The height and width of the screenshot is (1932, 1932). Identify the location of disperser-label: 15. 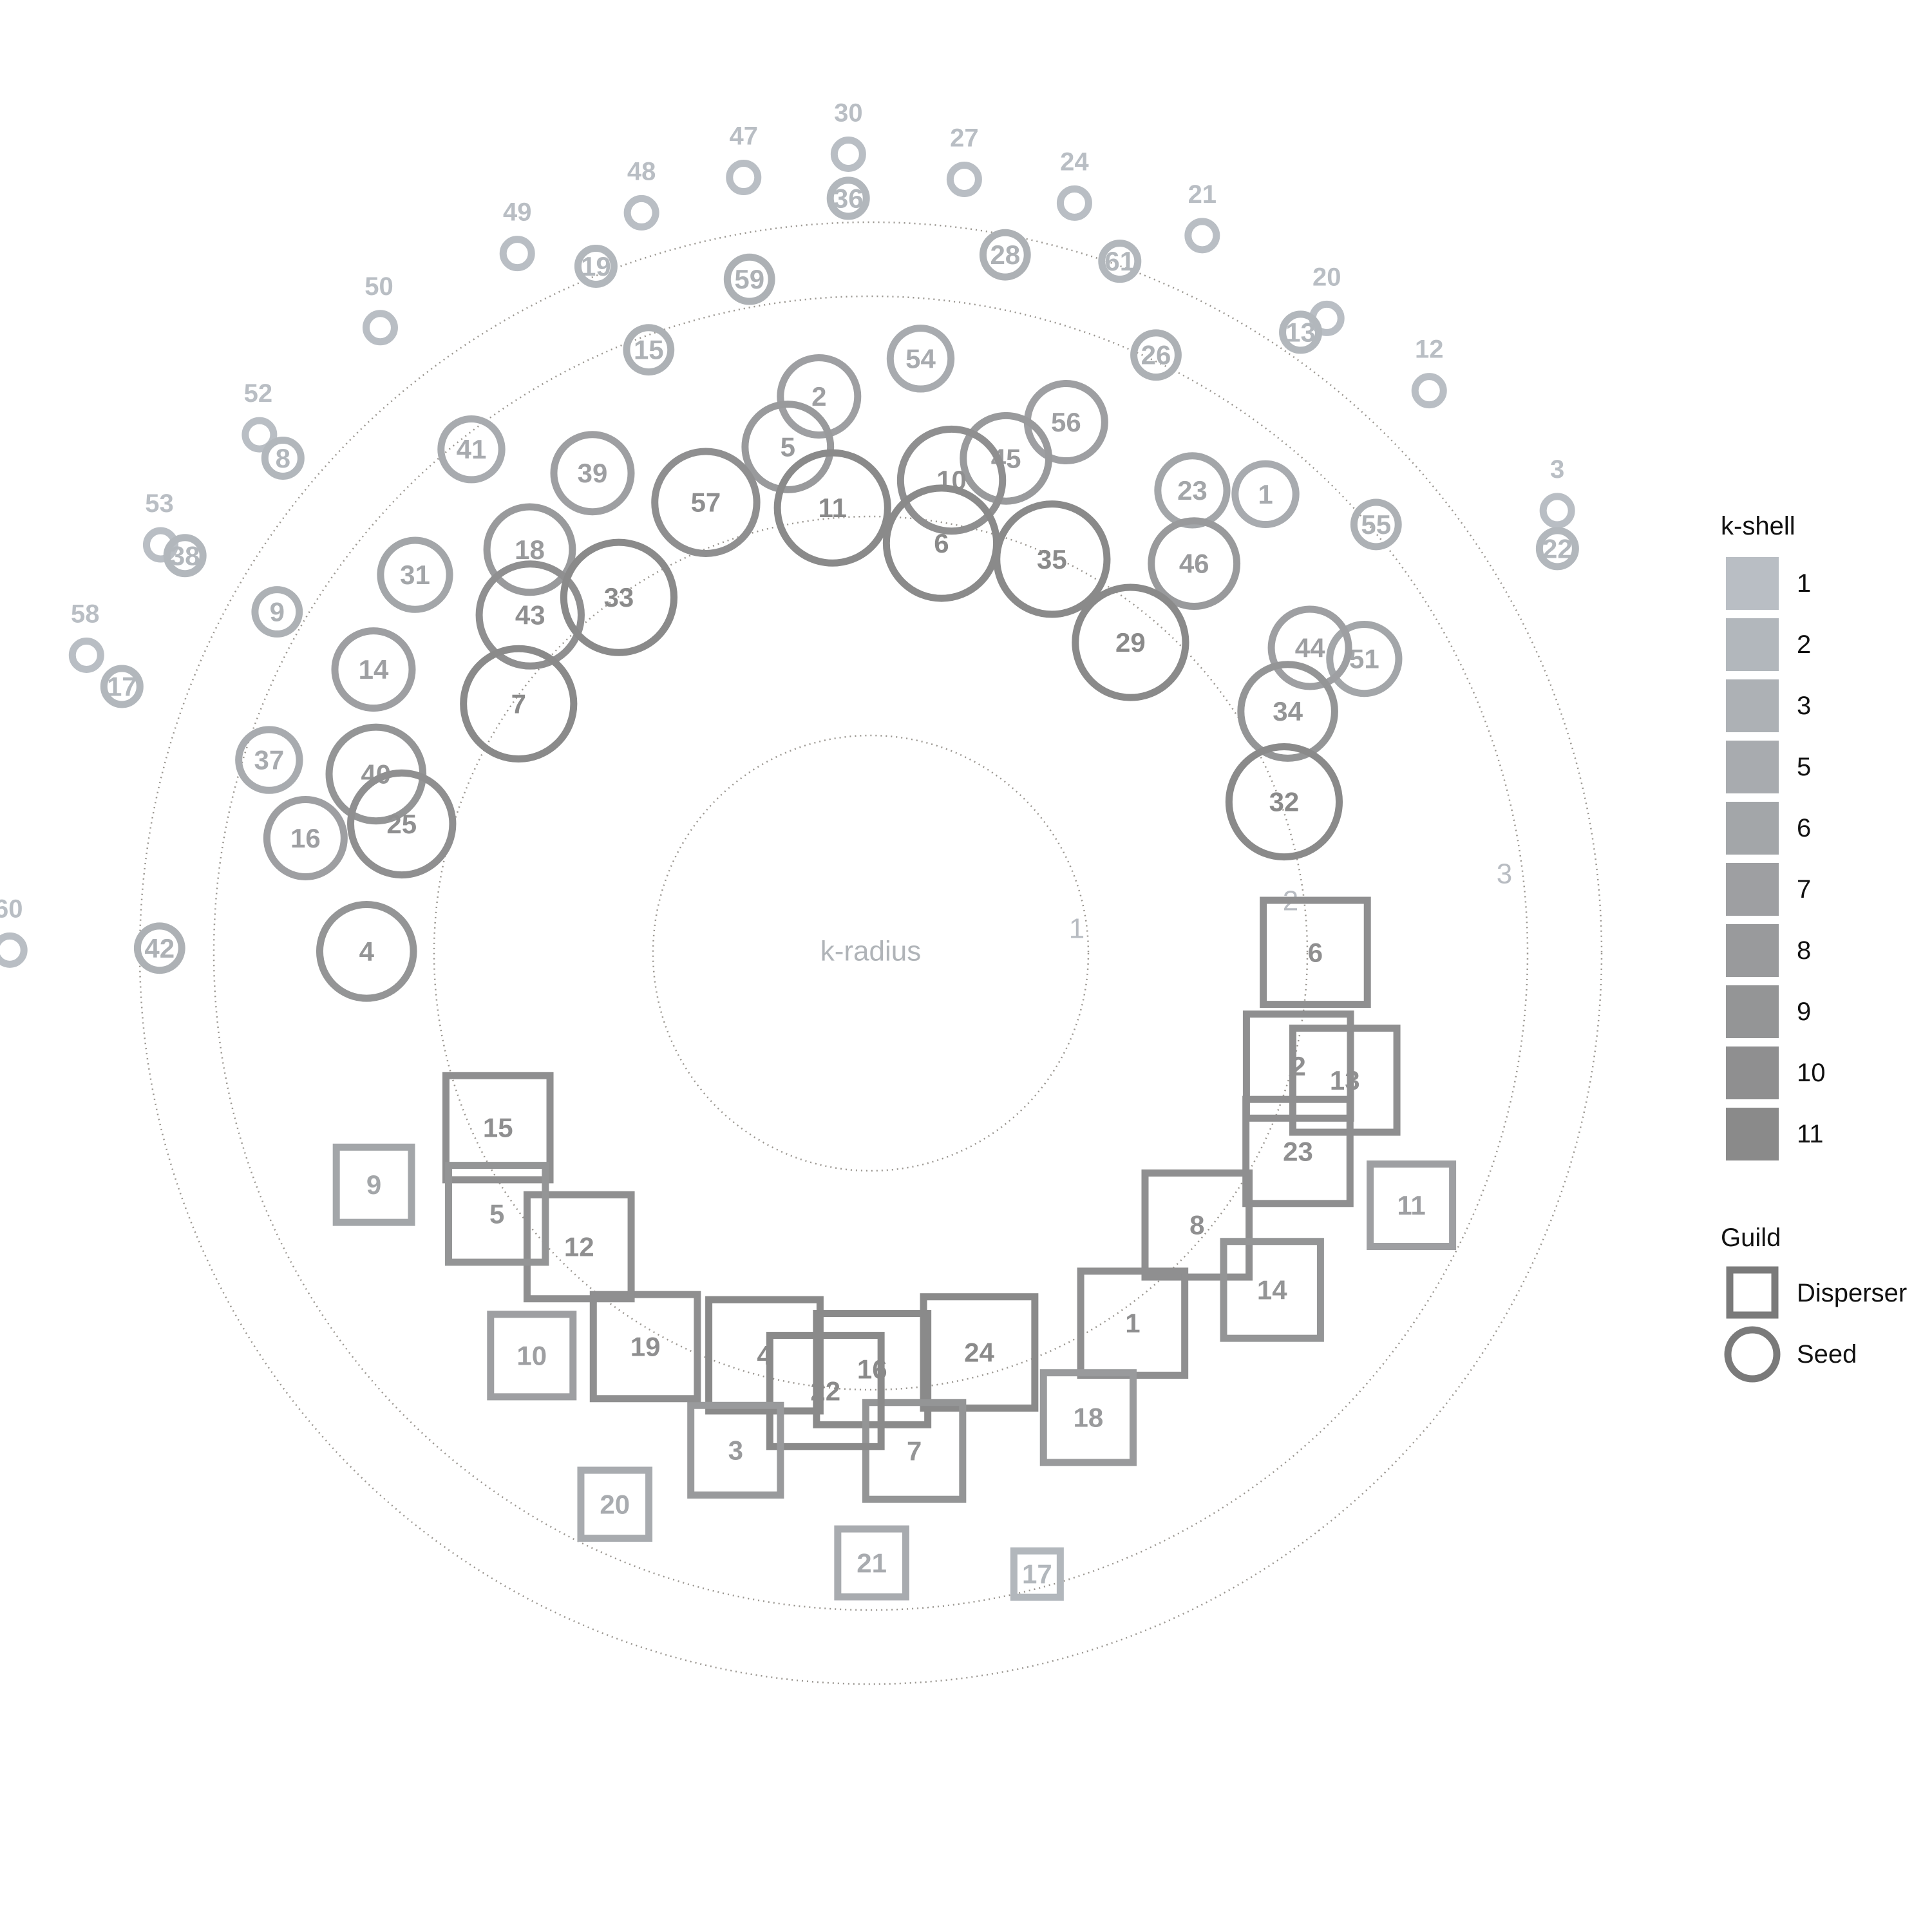
(498, 1128).